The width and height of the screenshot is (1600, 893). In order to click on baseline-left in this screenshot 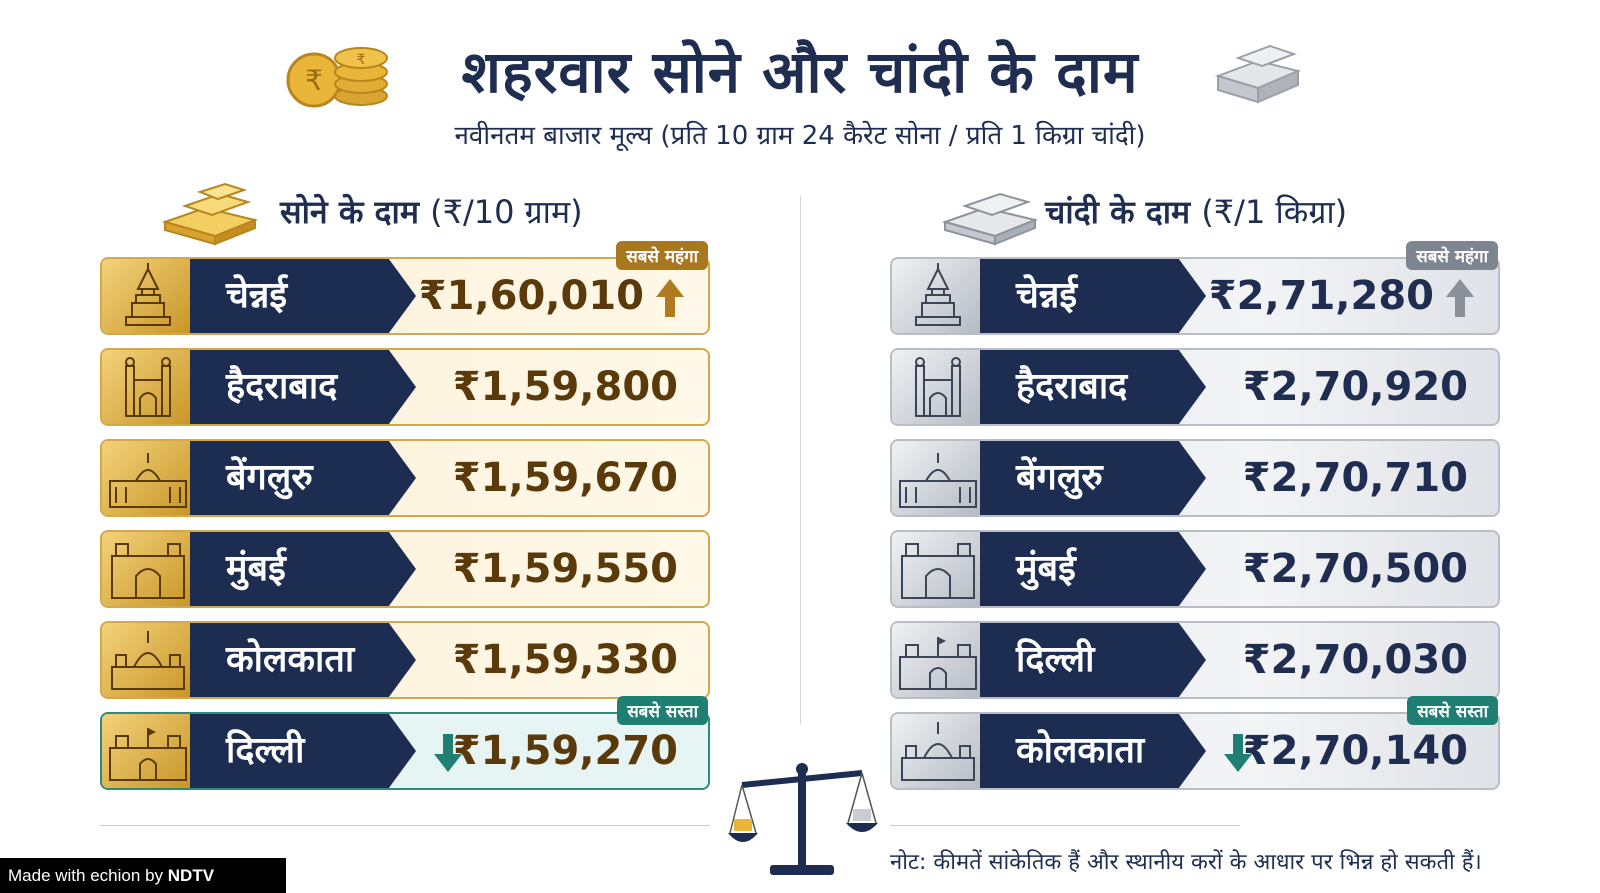, I will do `click(405, 825)`.